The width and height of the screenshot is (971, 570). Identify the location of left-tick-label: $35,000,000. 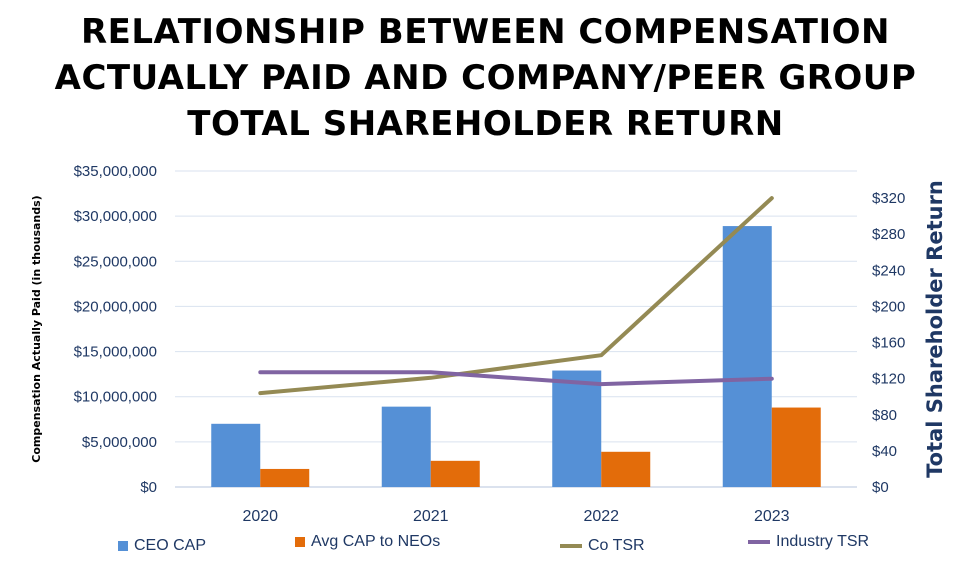
(115, 171).